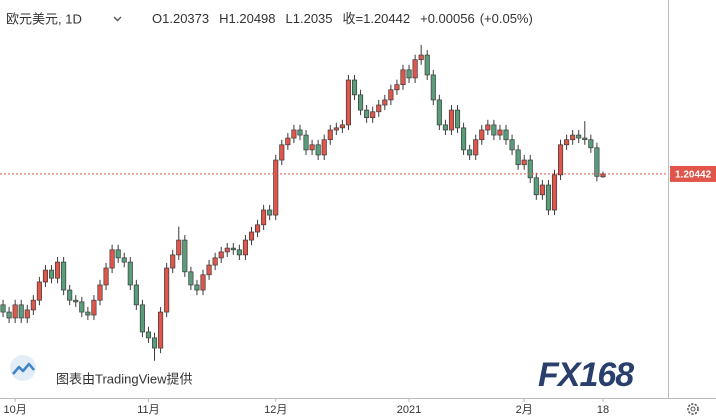 The height and width of the screenshot is (420, 716). I want to click on x-tick-label: 10月, so click(15, 410).